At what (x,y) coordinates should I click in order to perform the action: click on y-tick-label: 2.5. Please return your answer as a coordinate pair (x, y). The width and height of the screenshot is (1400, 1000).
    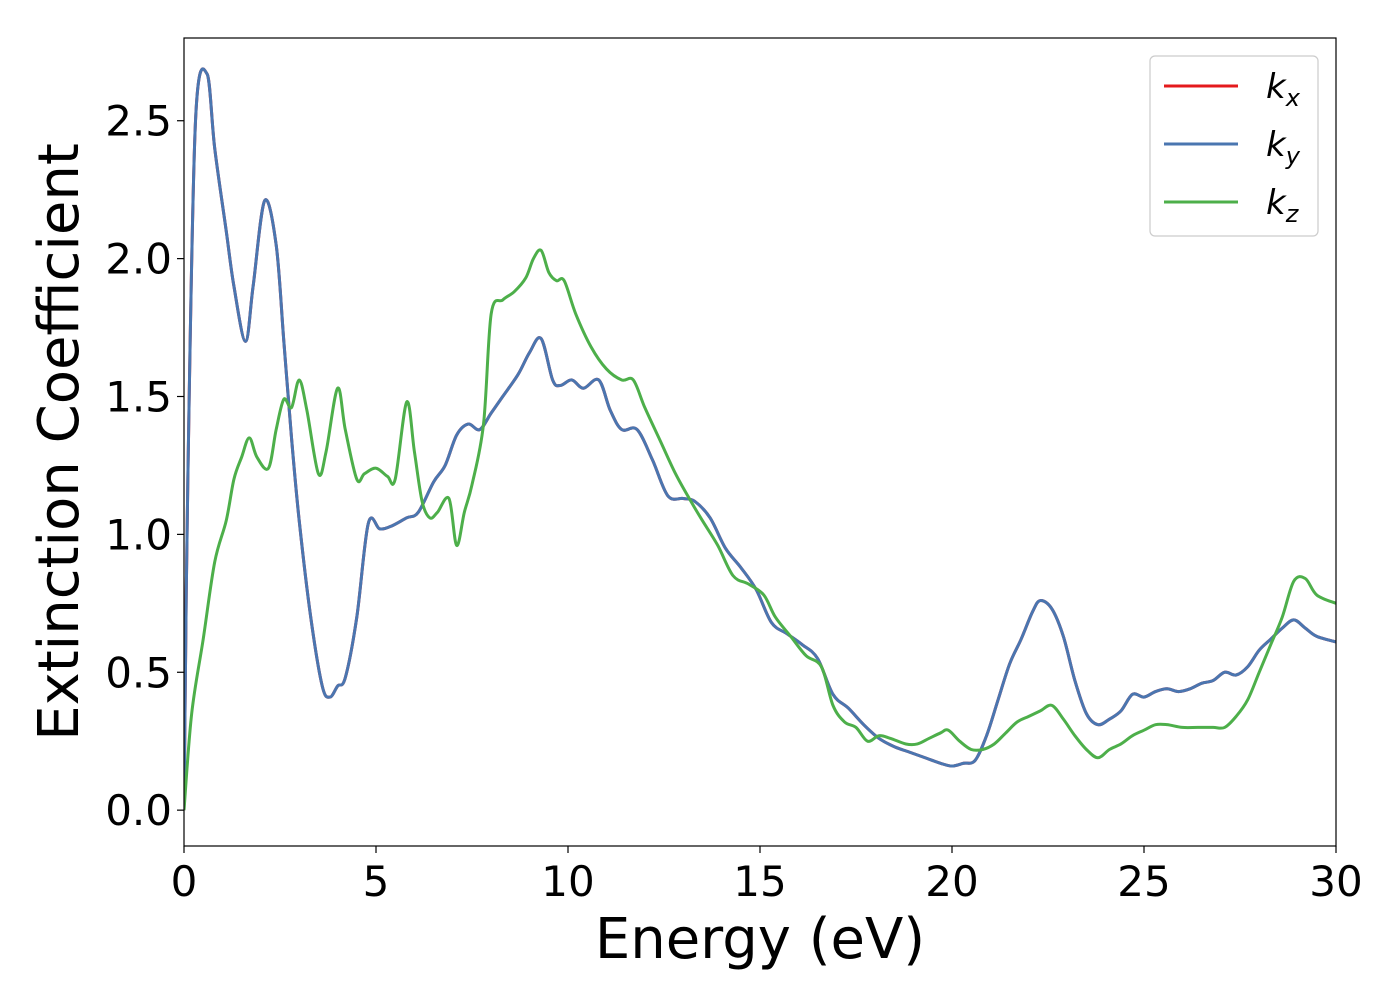
    Looking at the image, I should click on (138, 121).